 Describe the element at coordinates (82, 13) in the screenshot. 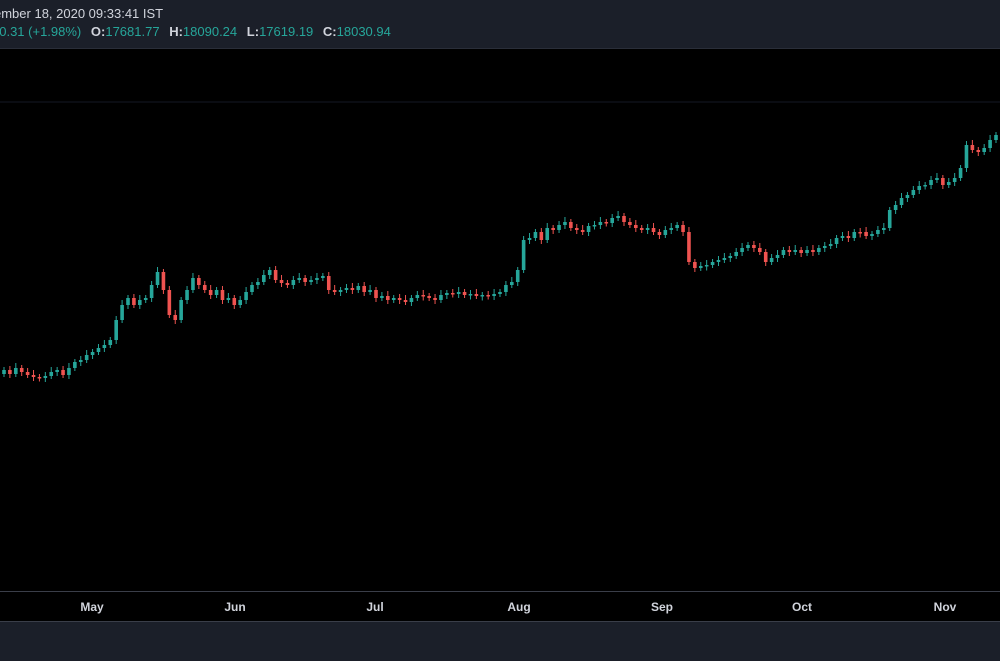

I see `legend-datetime: ember 18, 2020 09:33:41 IST` at that location.